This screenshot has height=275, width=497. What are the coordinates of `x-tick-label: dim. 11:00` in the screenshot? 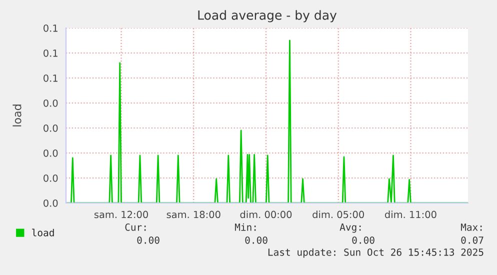 It's located at (410, 214).